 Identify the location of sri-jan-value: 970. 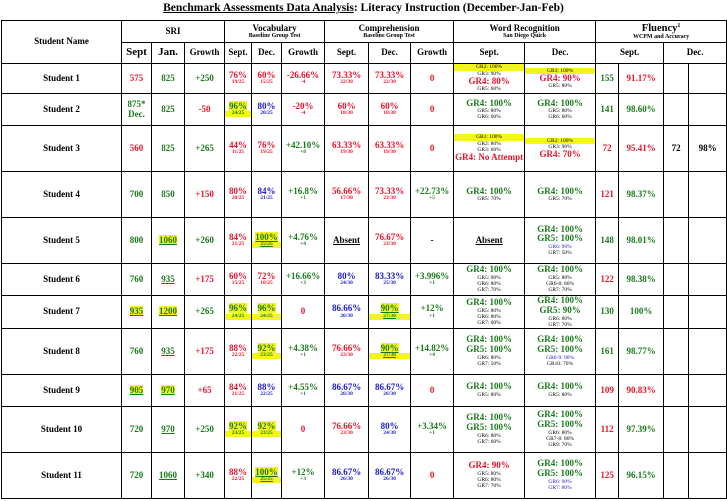
(168, 389).